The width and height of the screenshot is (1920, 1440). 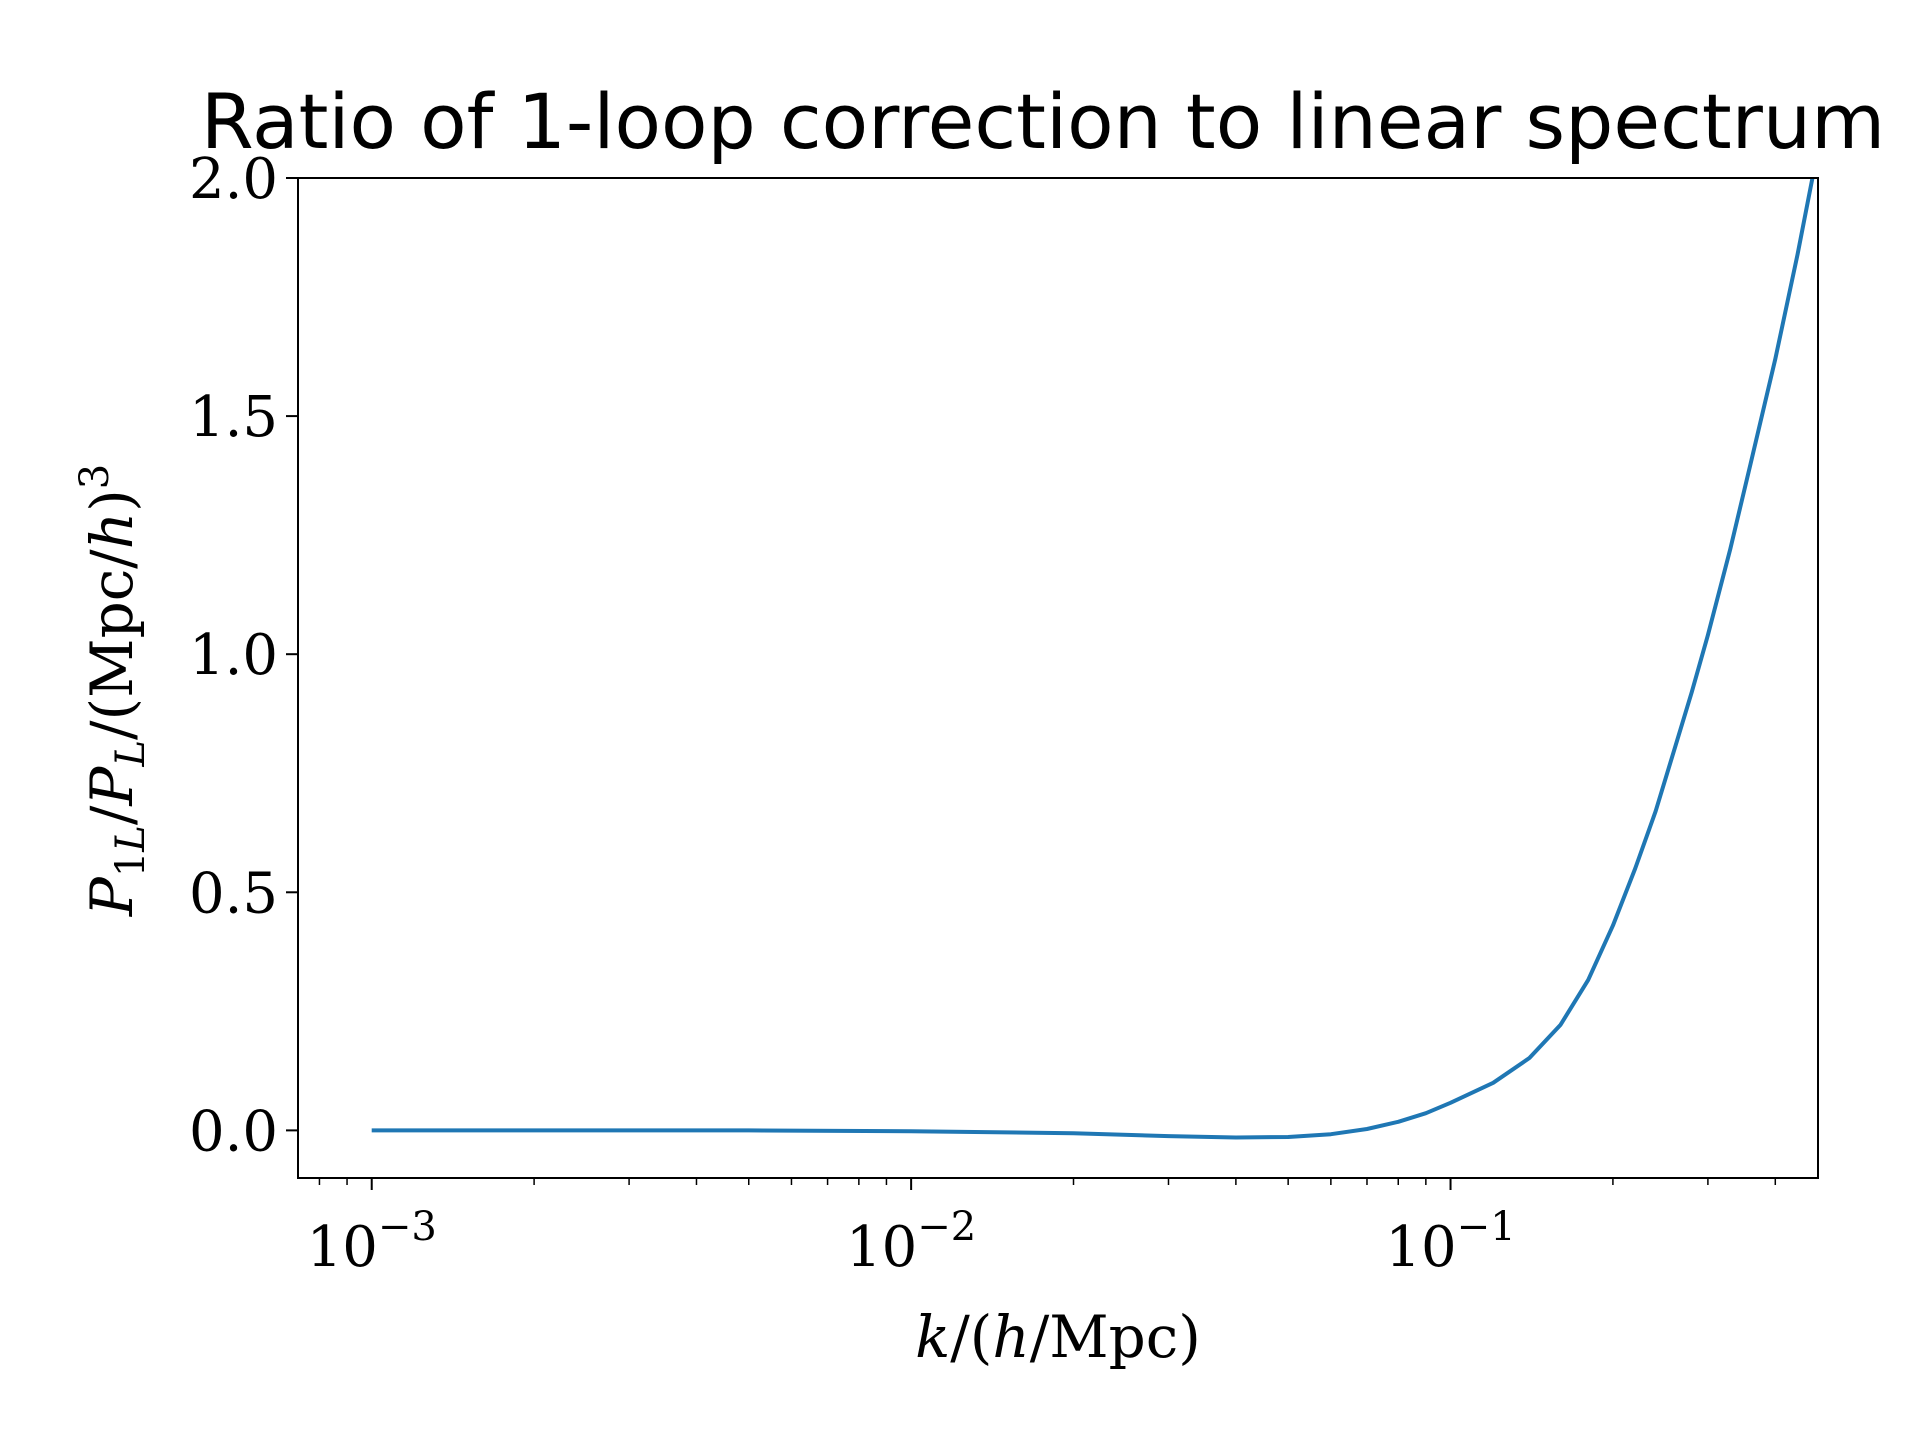 I want to click on y-tick-label: 0.5, so click(x=233, y=893).